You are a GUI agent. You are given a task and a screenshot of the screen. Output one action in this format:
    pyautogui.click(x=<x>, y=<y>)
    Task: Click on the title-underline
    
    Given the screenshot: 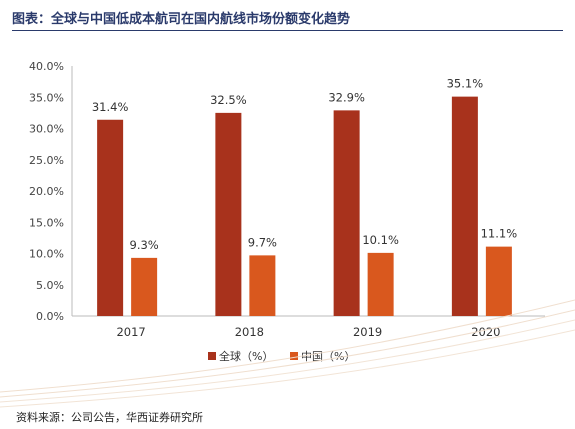 What is the action you would take?
    pyautogui.click(x=287, y=30)
    